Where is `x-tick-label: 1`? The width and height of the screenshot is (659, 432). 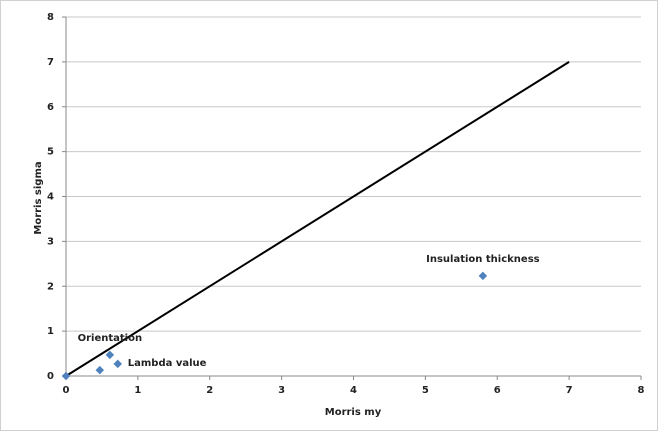 x-tick-label: 1 is located at coordinates (137, 390).